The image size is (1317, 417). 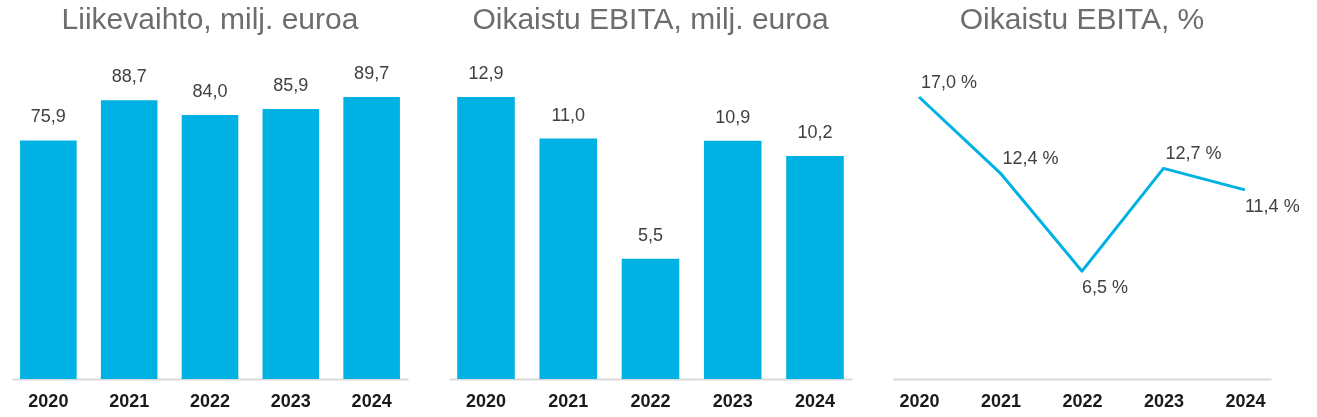 I want to click on data-label: 84,0, so click(x=210, y=90).